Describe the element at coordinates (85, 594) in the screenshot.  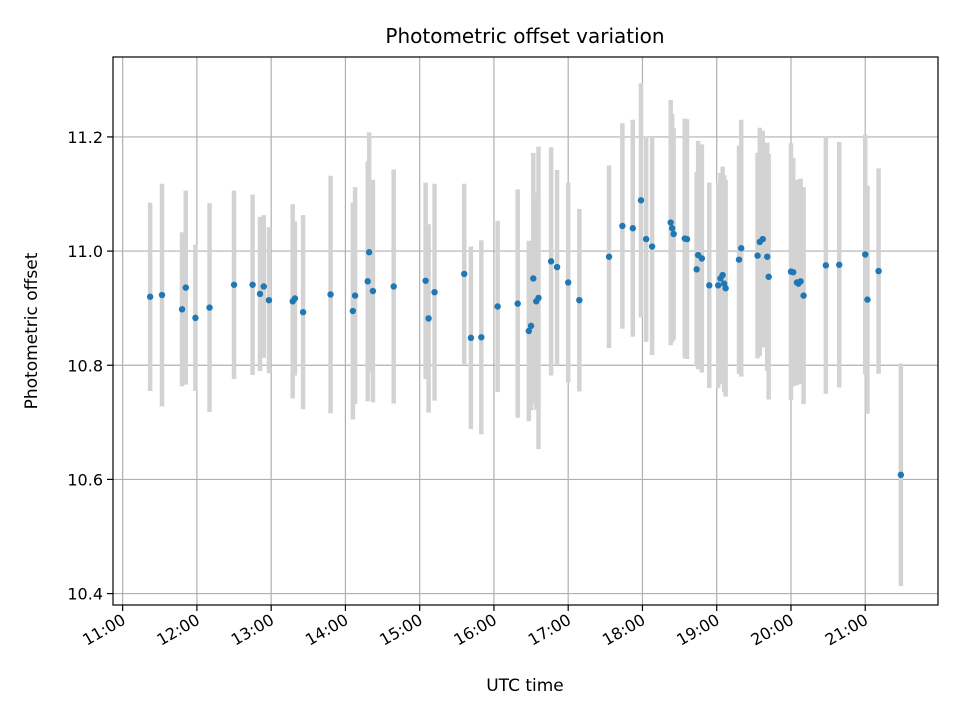
I see `y-tick-label: 10.4` at that location.